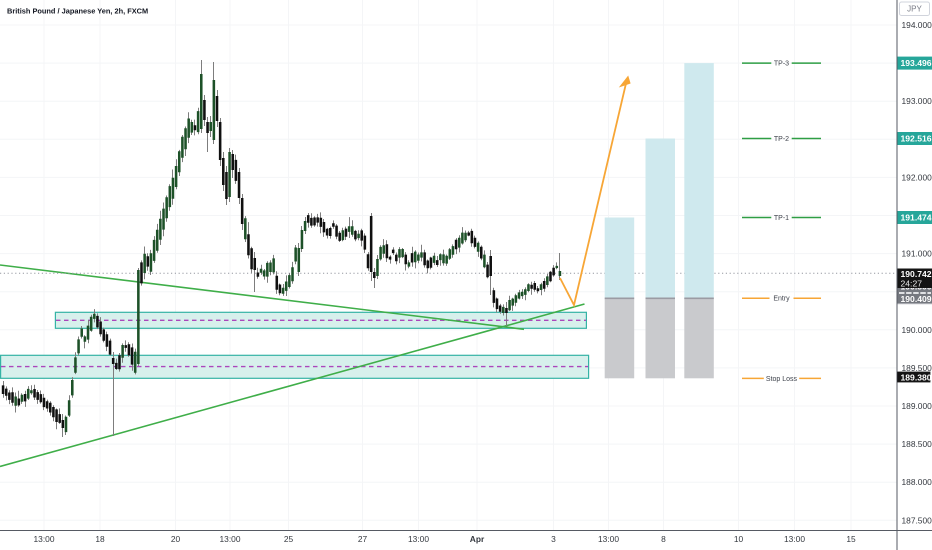 The width and height of the screenshot is (932, 550). Describe the element at coordinates (851, 539) in the screenshot. I see `svg-text: 15` at that location.